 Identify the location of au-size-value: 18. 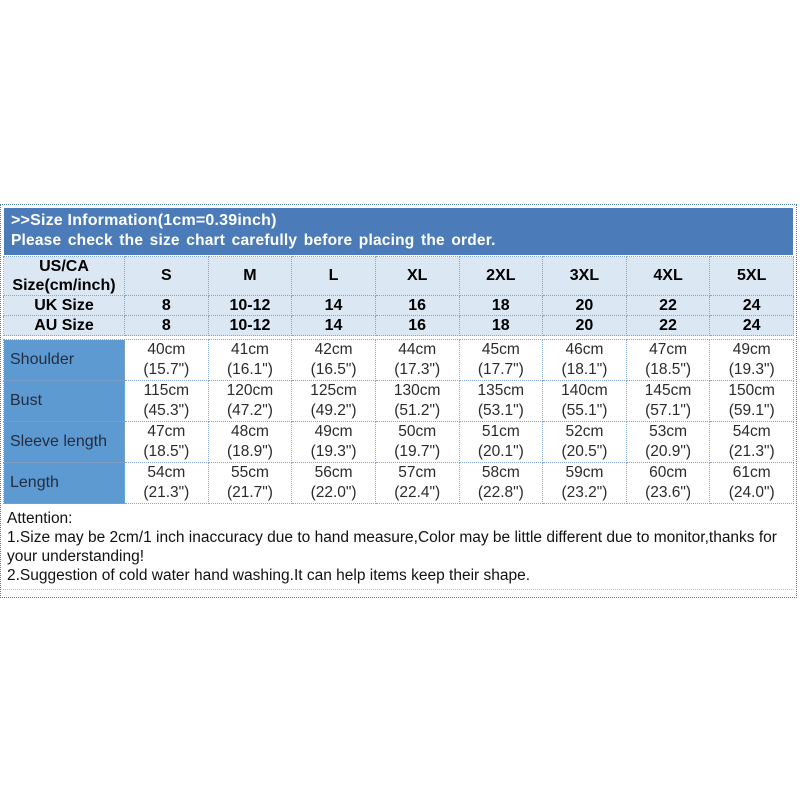
(501, 325).